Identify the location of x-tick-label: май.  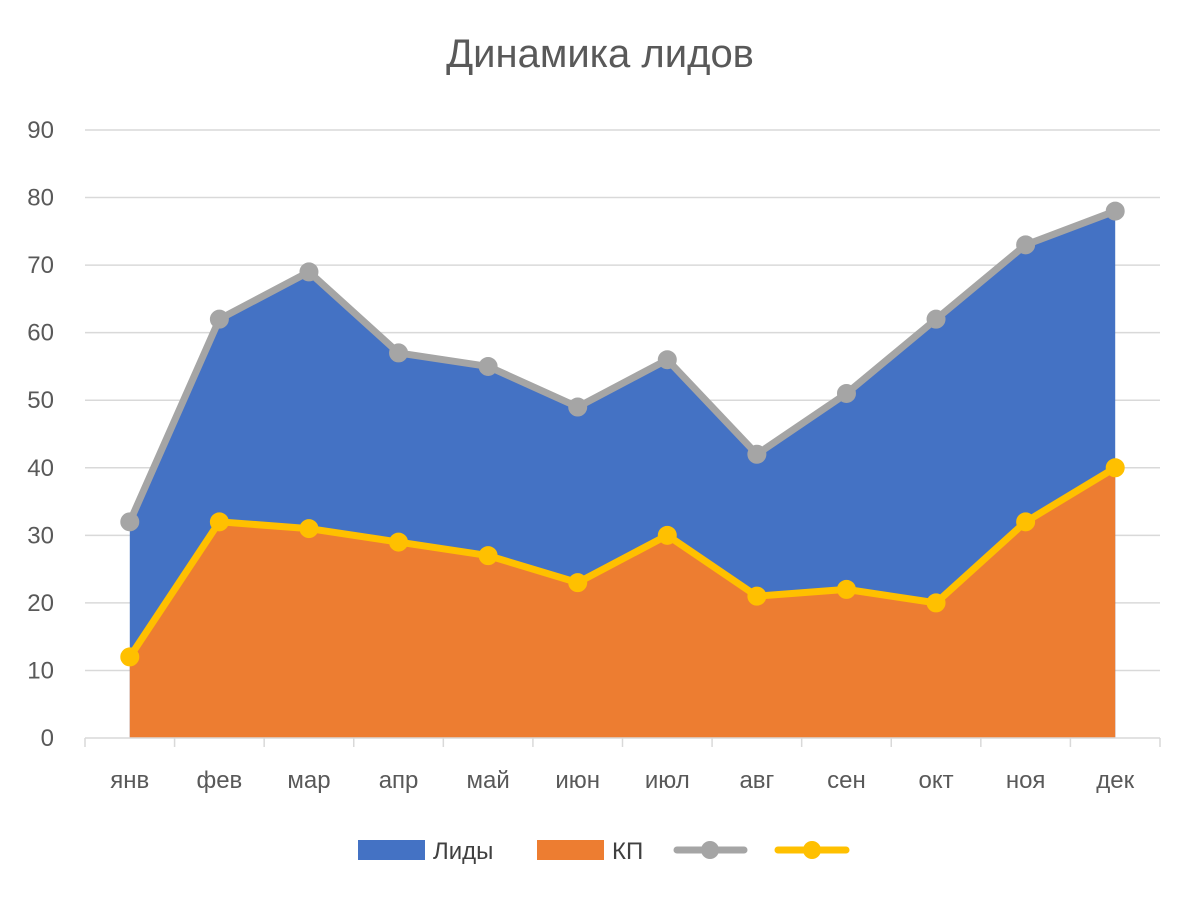
(487, 780).